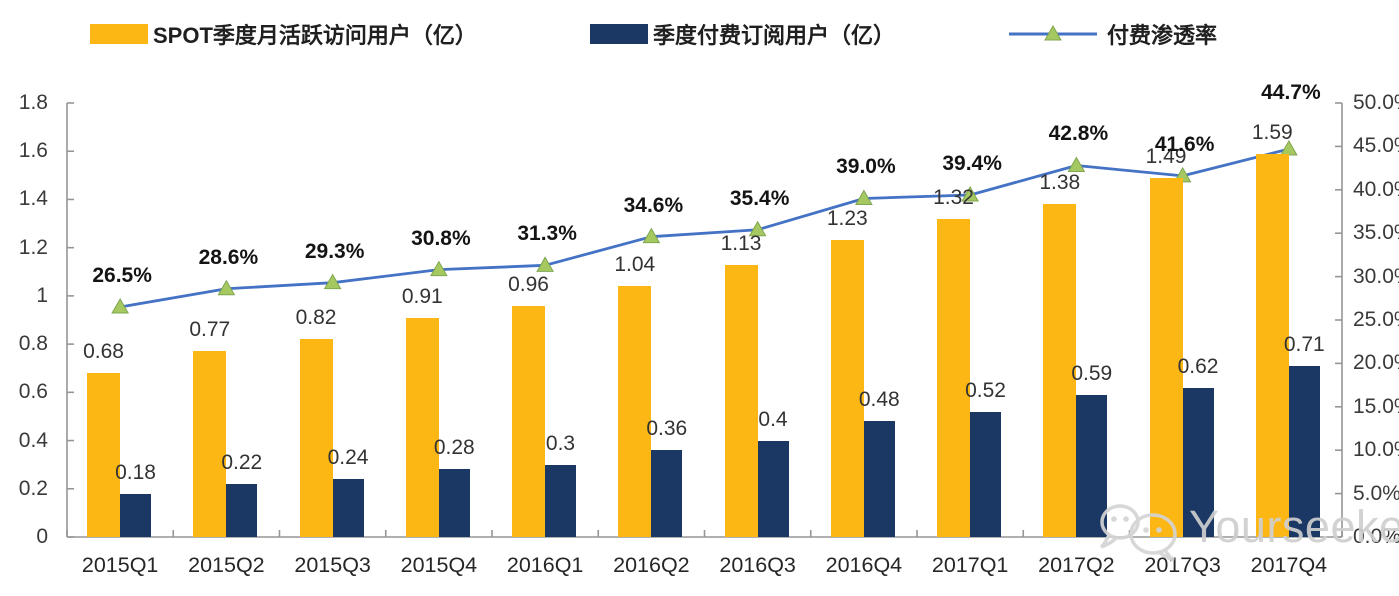  I want to click on subscribers-value-label: 0.62, so click(1198, 366).